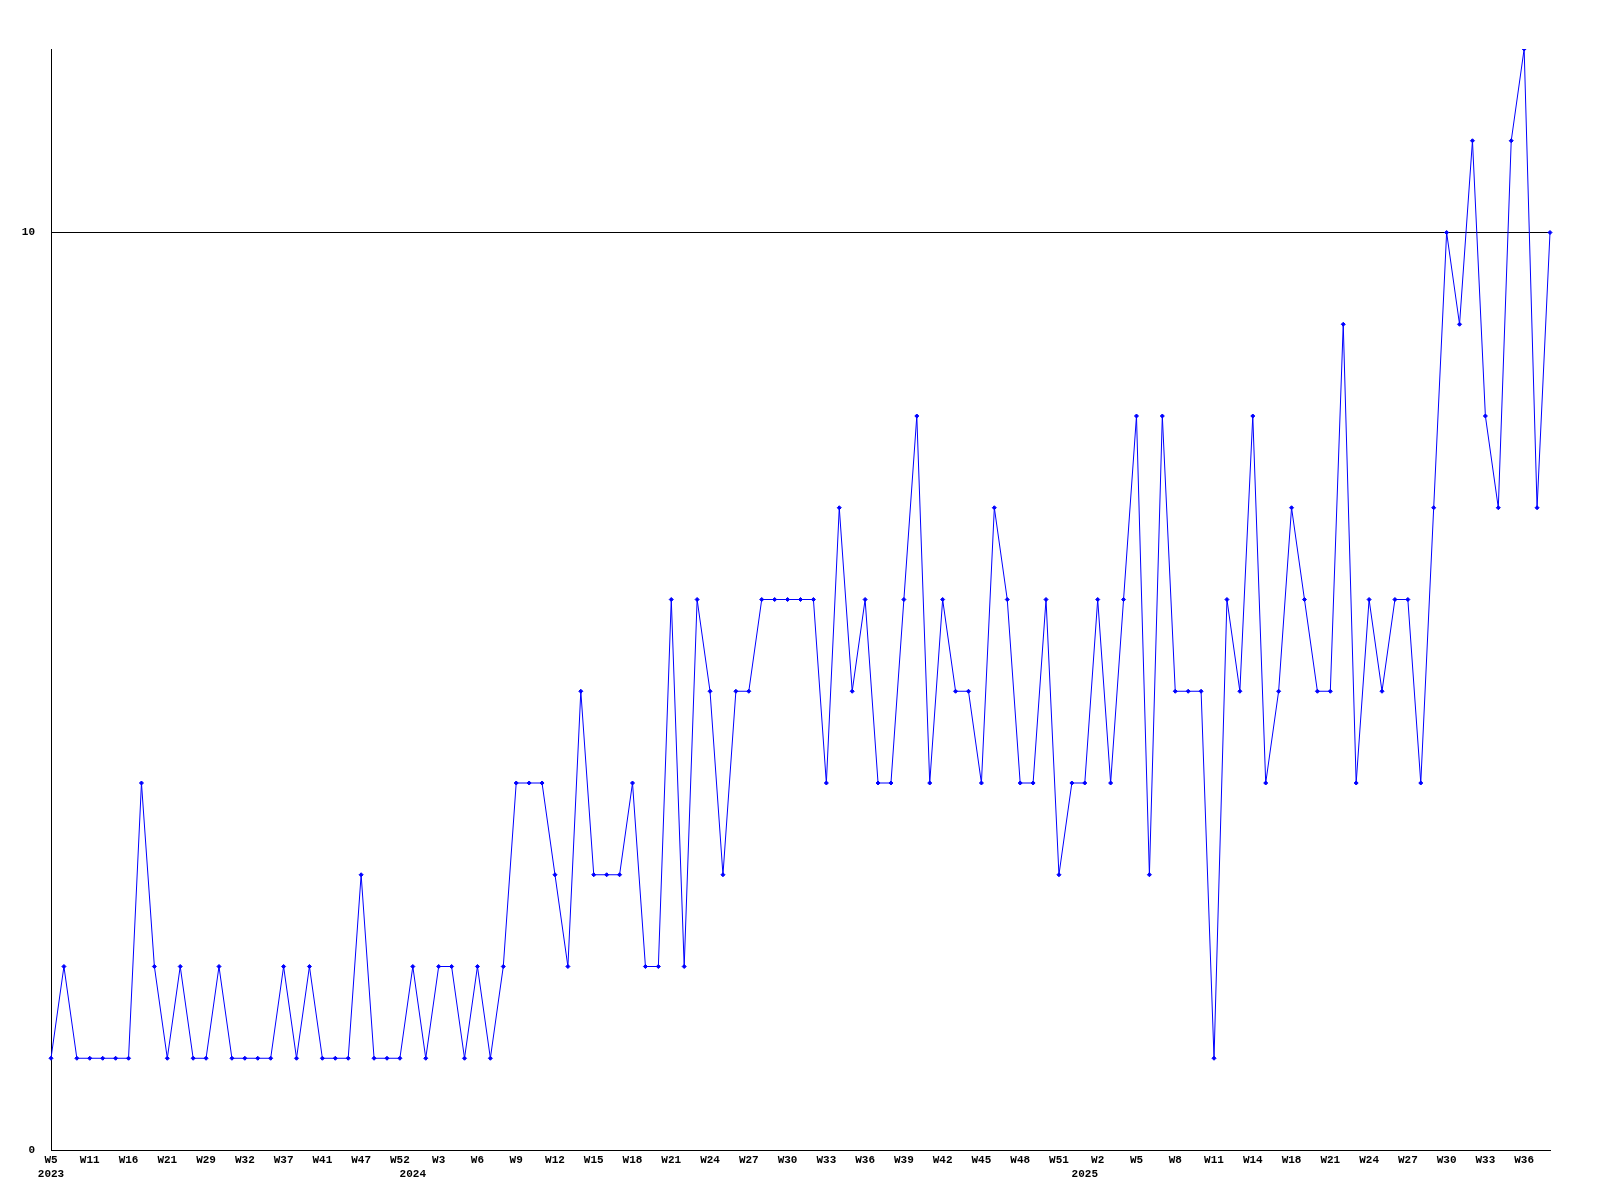 The image size is (1600, 1200). What do you see at coordinates (1085, 1173) in the screenshot?
I see `x-tick-label: 2025` at bounding box center [1085, 1173].